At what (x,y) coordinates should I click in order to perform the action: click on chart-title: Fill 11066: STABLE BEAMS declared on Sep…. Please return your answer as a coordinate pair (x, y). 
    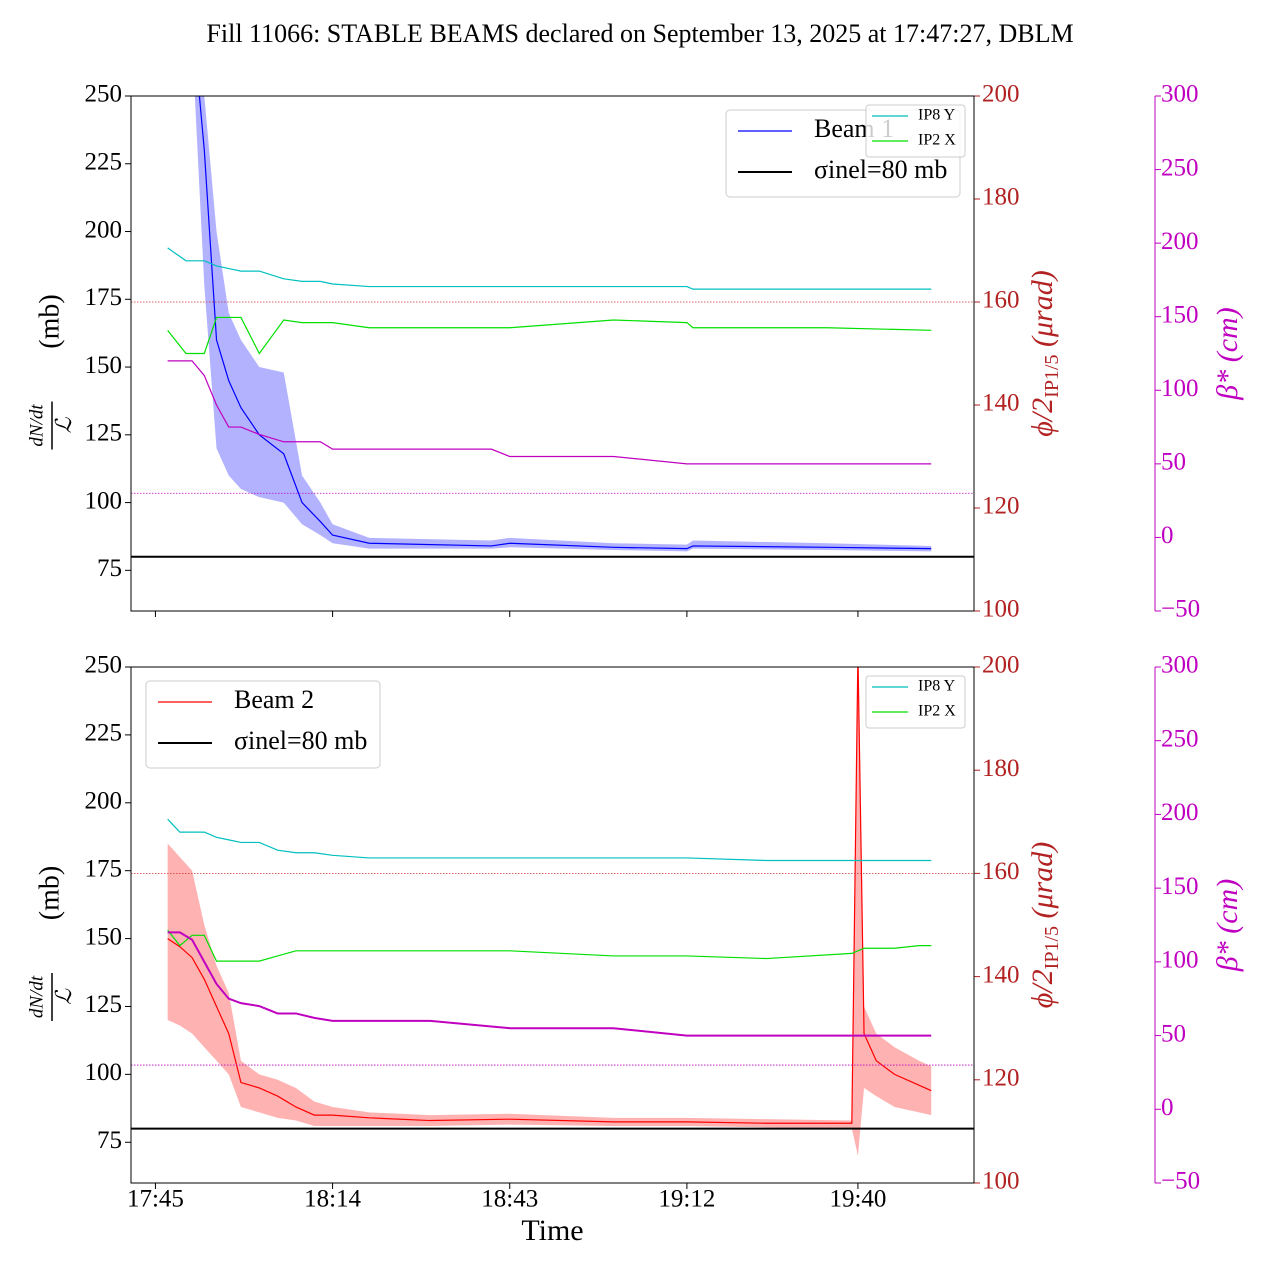
    Looking at the image, I should click on (639, 33).